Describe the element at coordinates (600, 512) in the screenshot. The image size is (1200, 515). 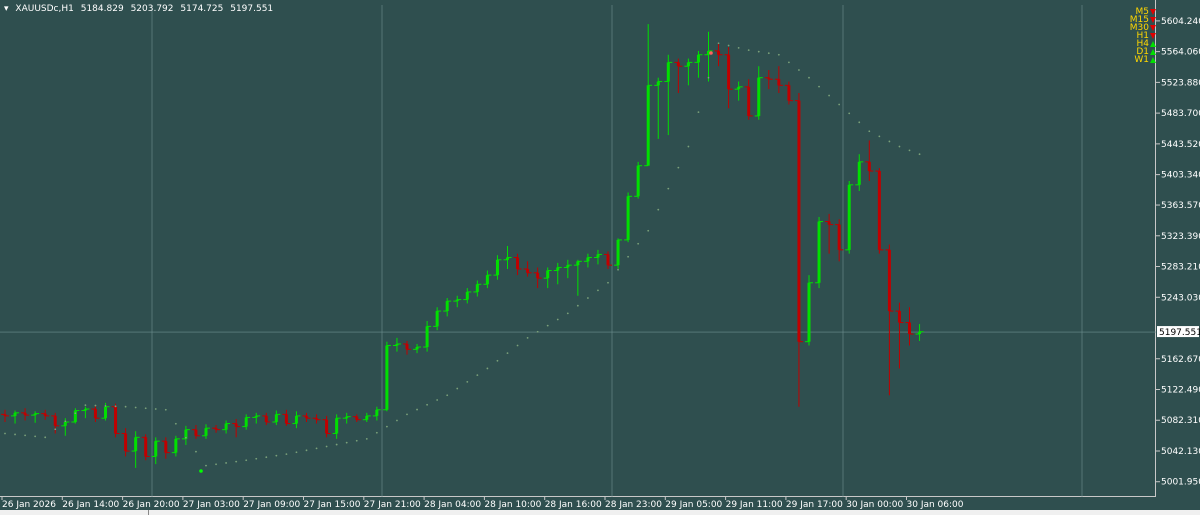
I see `horizontal-scrollbar` at that location.